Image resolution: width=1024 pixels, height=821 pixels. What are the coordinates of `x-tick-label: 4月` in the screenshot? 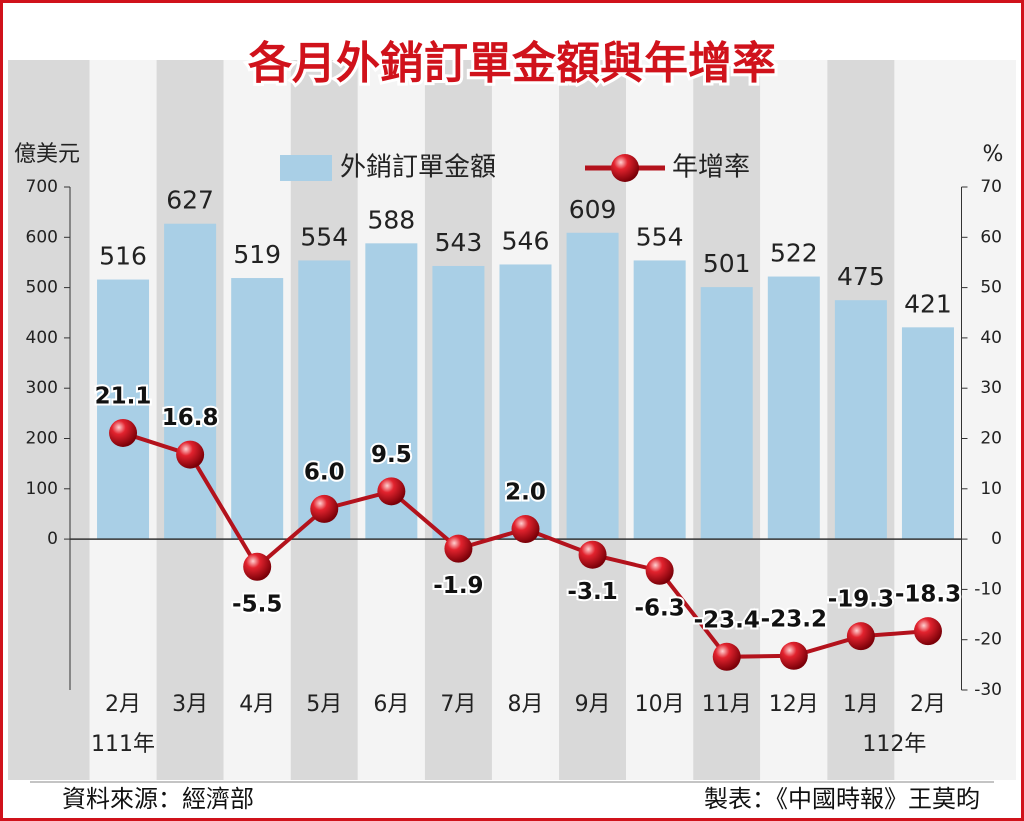 It's located at (257, 704).